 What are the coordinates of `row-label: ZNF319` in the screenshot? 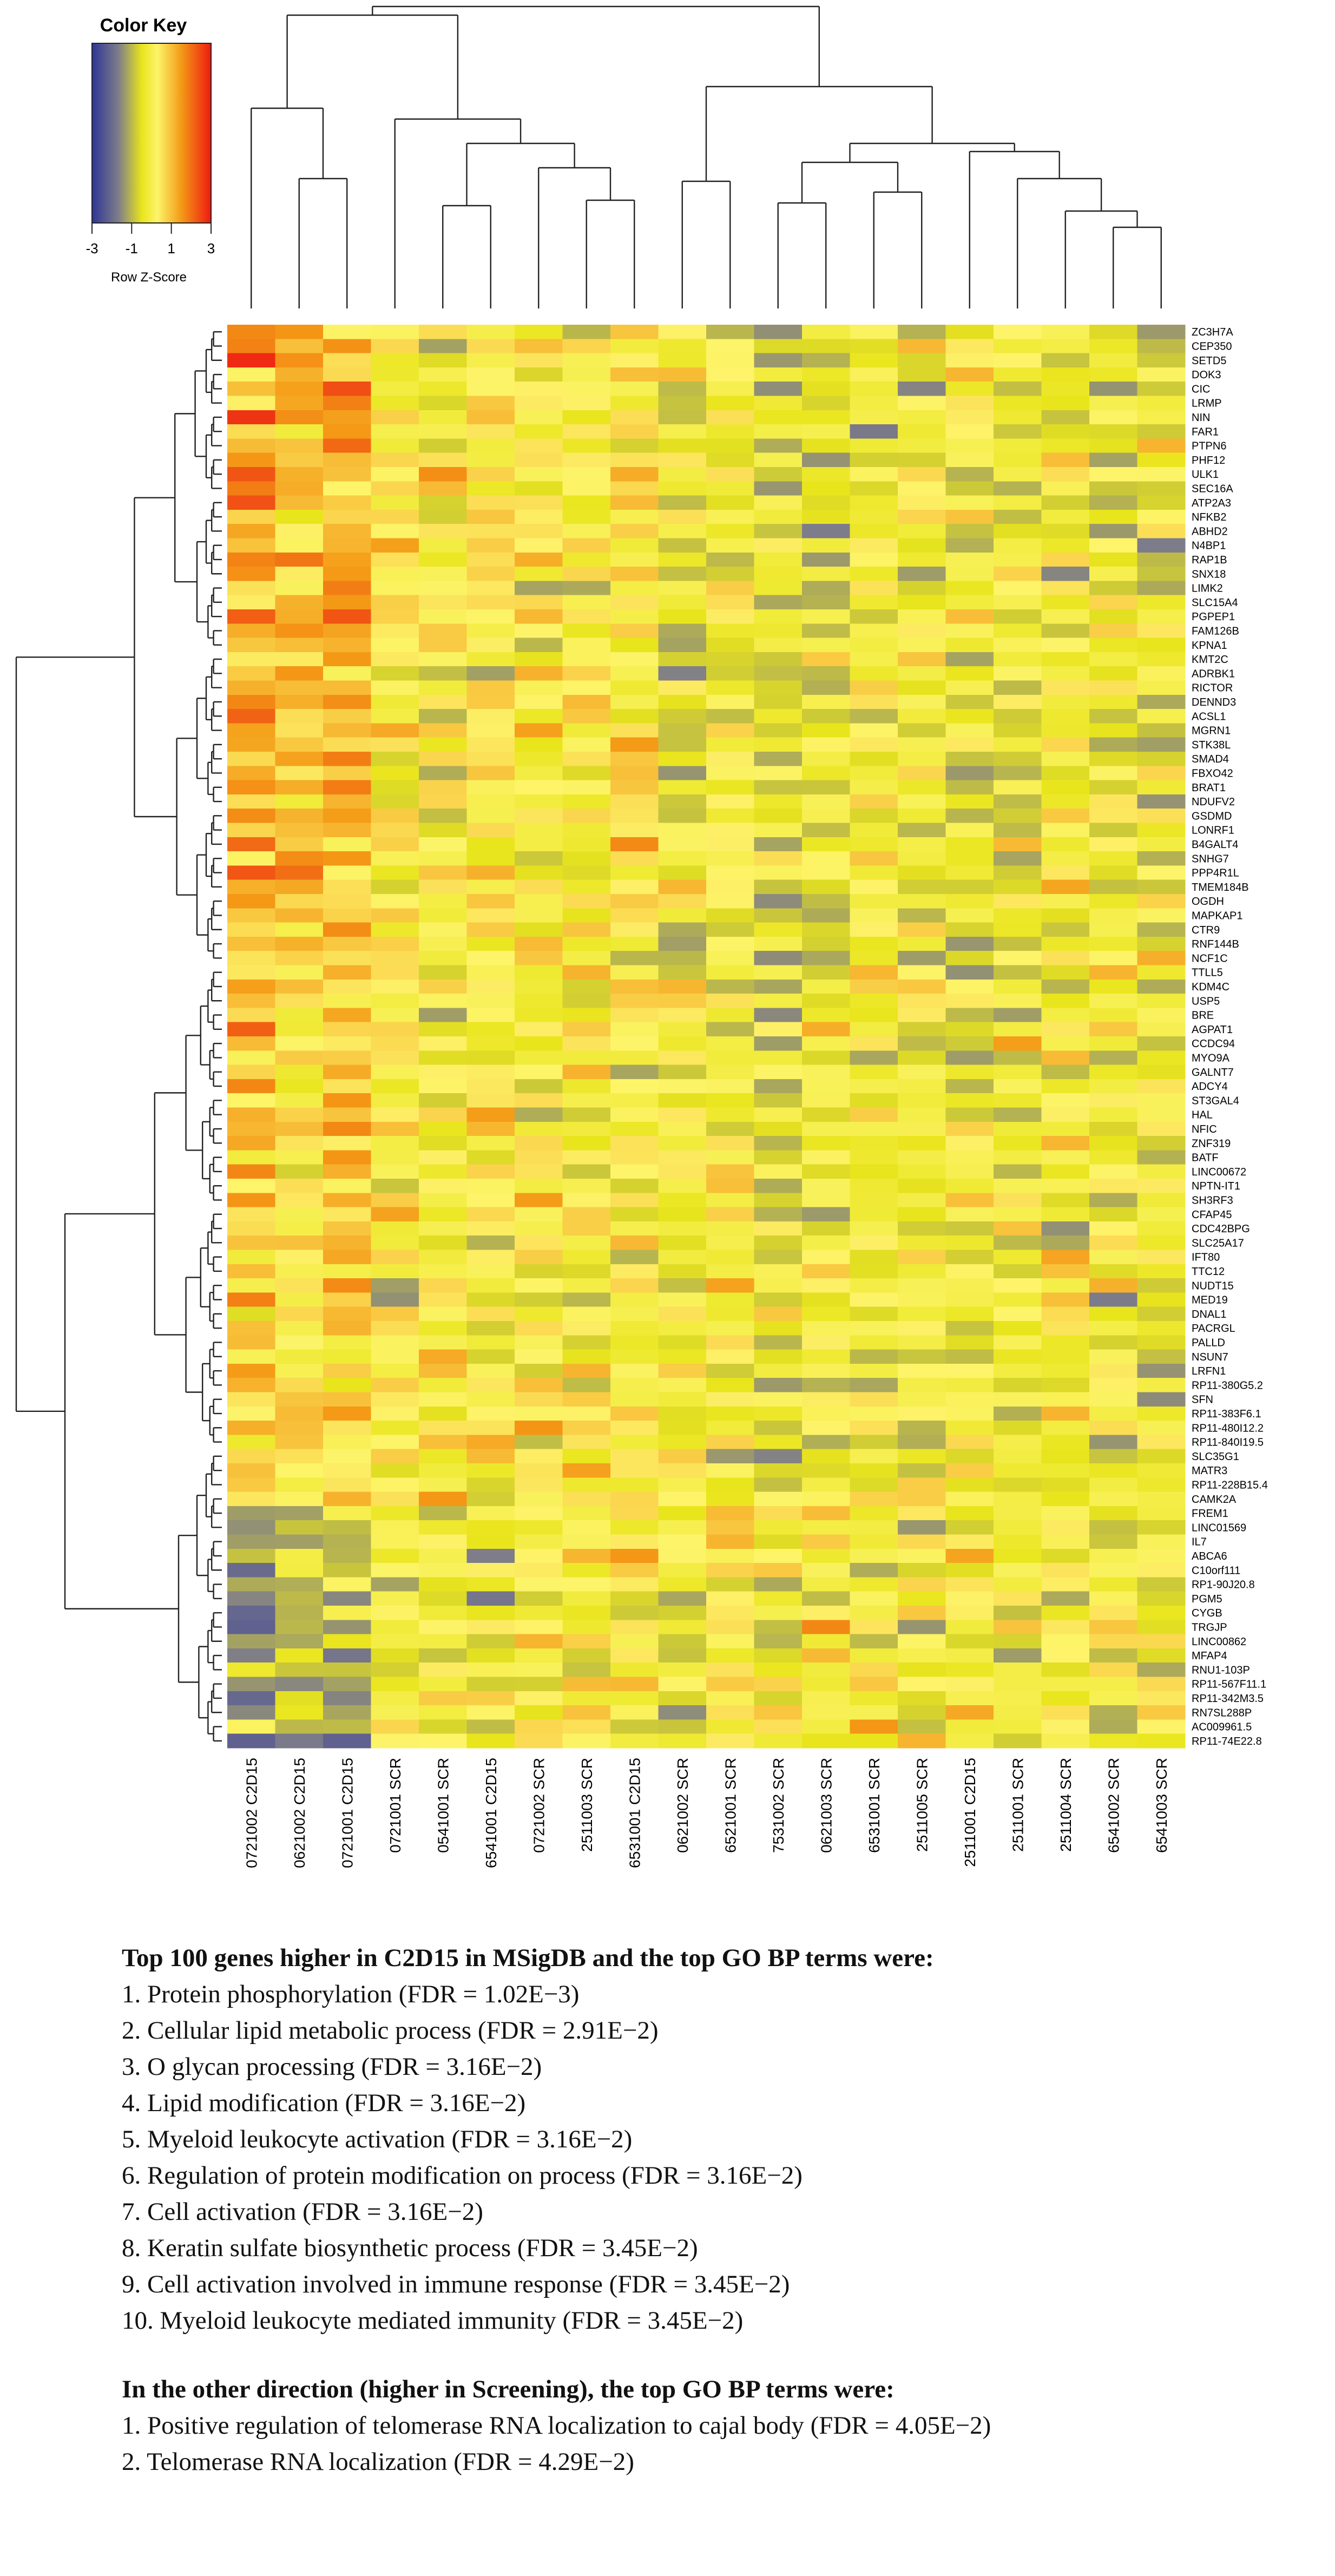 It's located at (1212, 1143).